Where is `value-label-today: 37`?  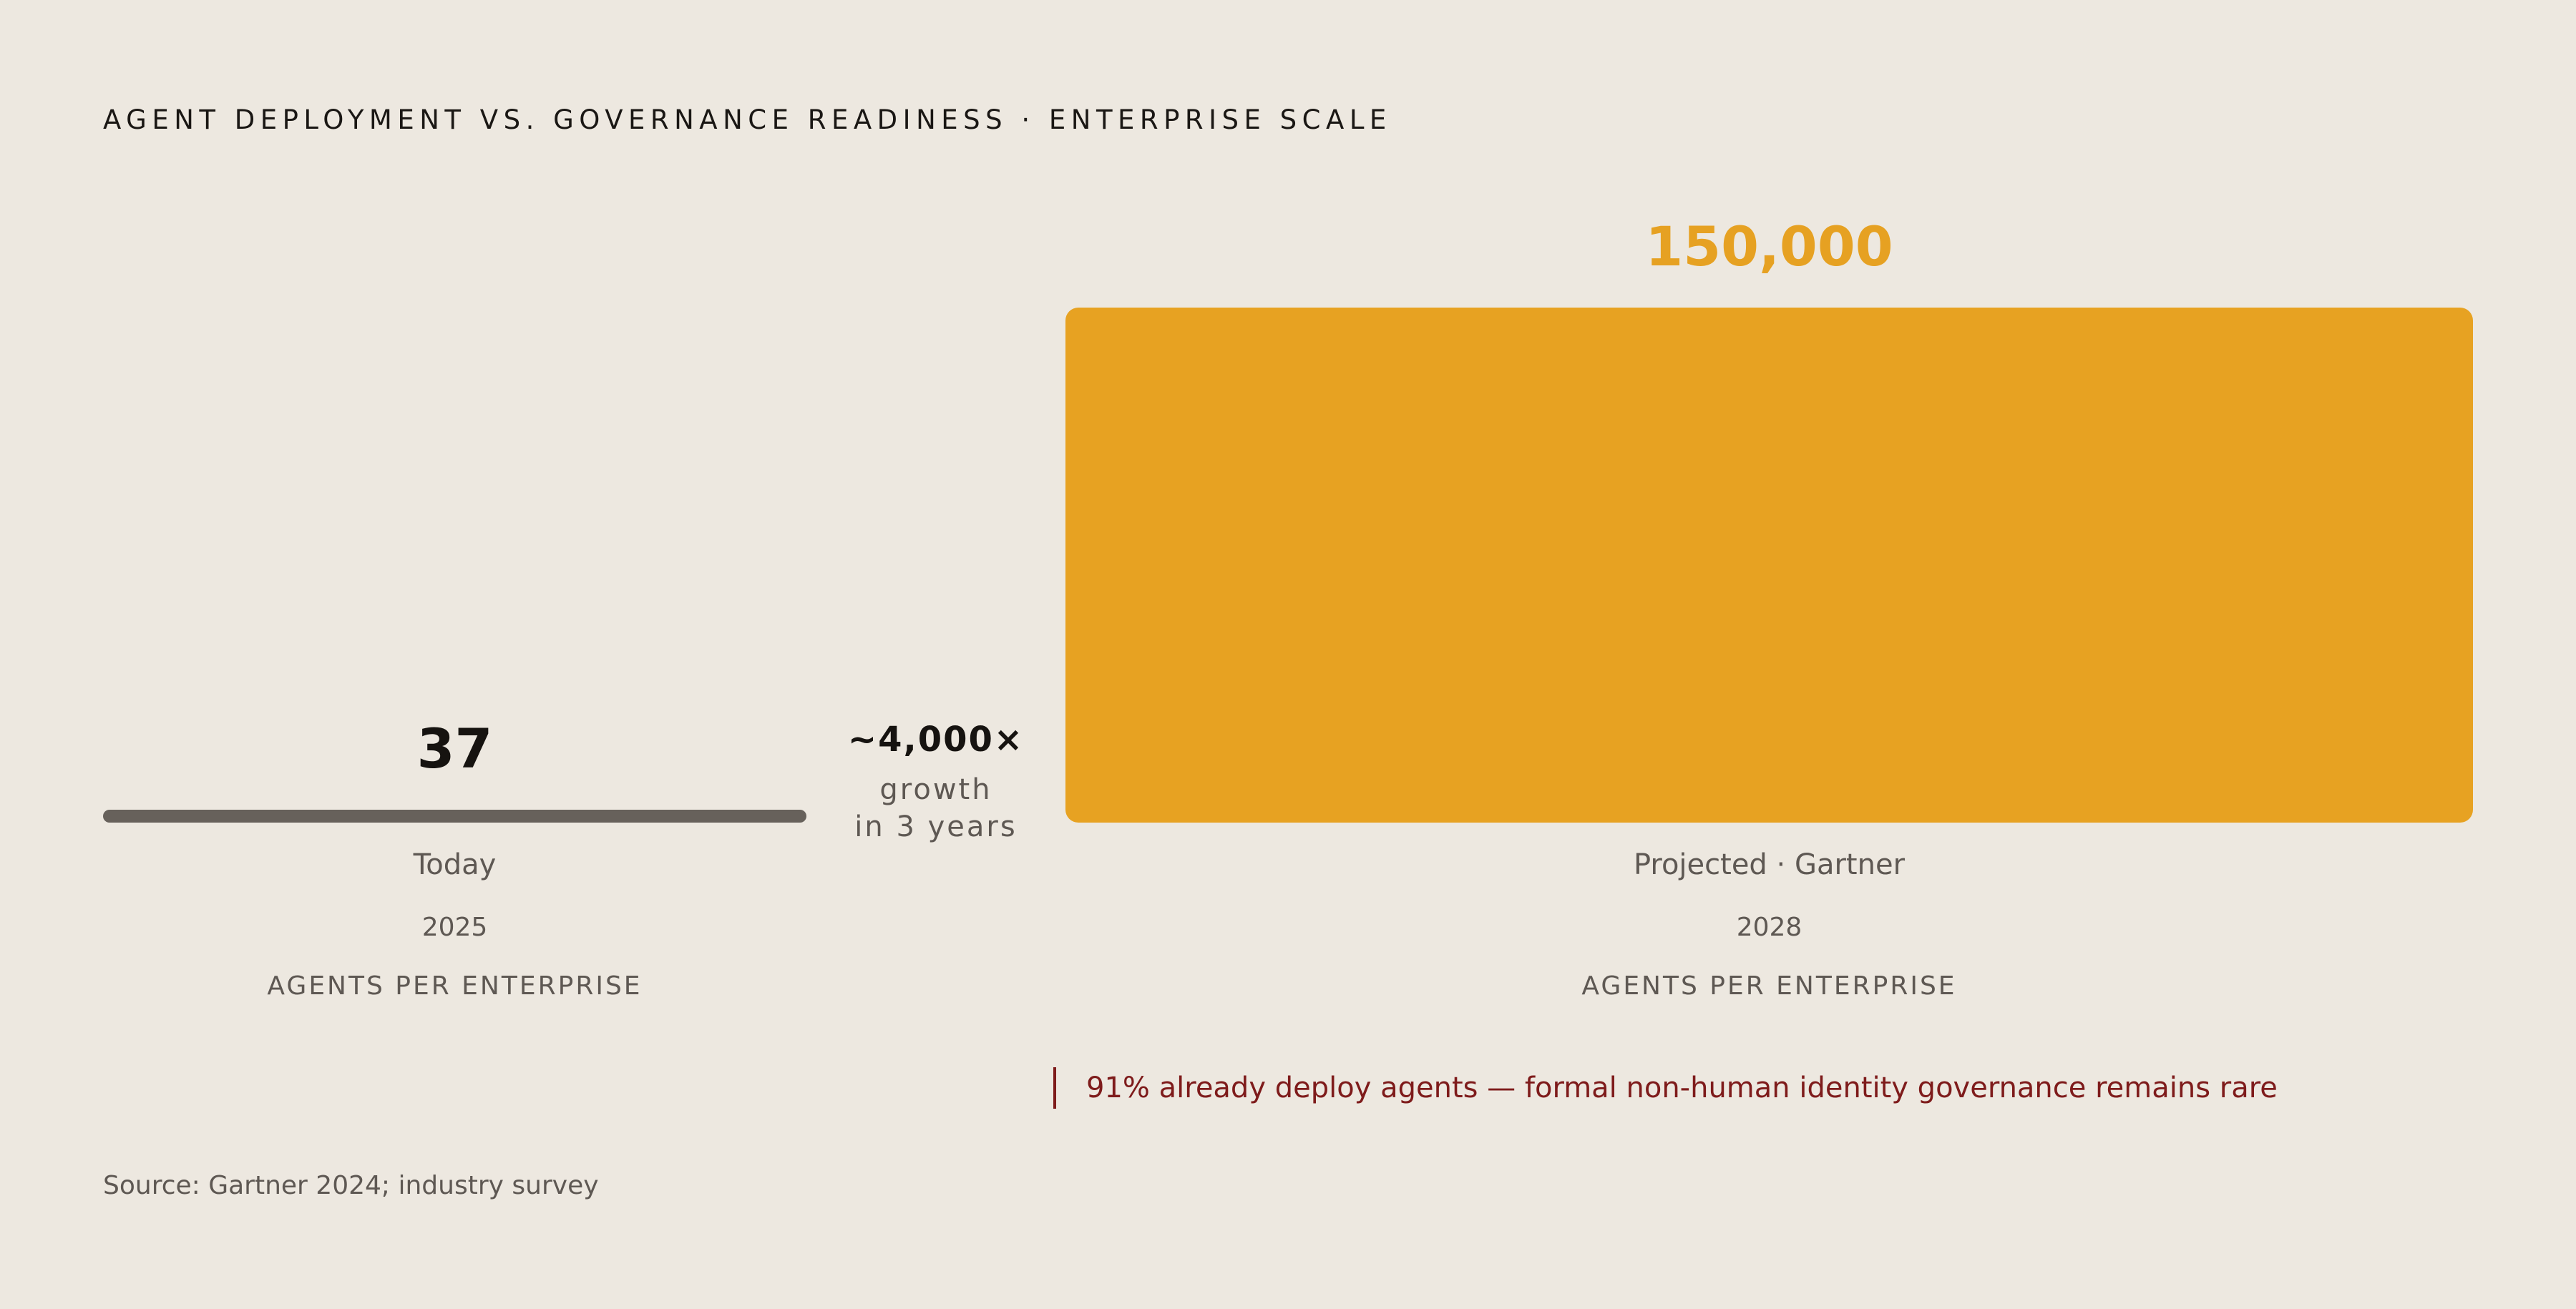 value-label-today: 37 is located at coordinates (454, 748).